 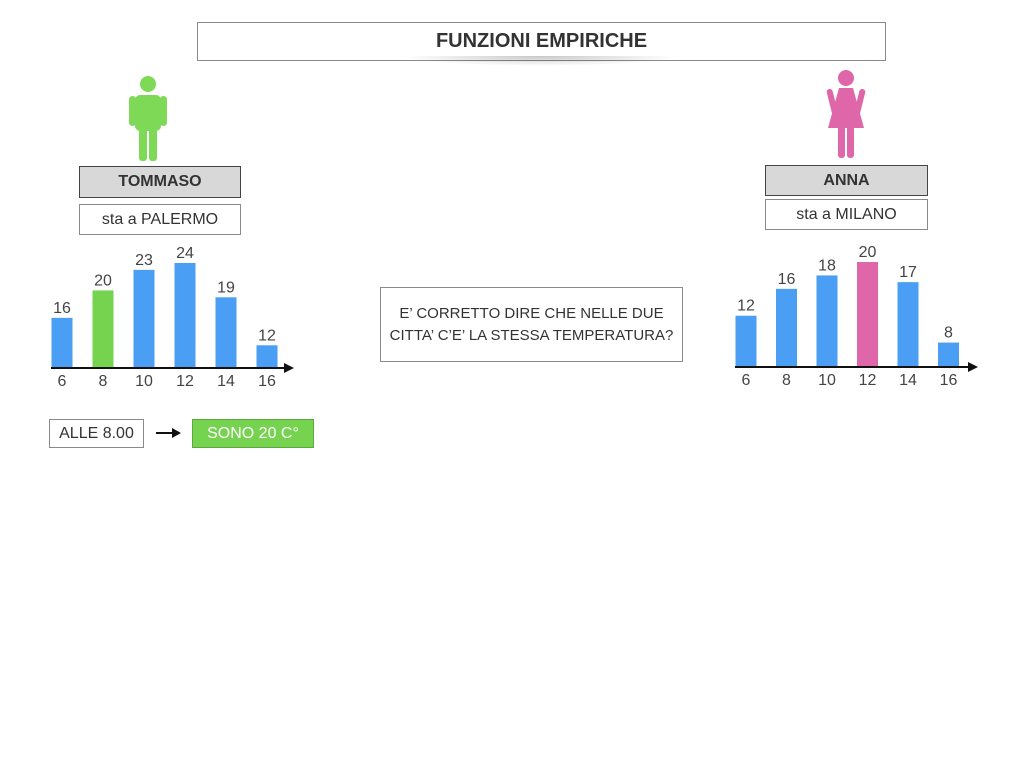 What do you see at coordinates (185, 253) in the screenshot?
I see `chart-0-data-label: 24` at bounding box center [185, 253].